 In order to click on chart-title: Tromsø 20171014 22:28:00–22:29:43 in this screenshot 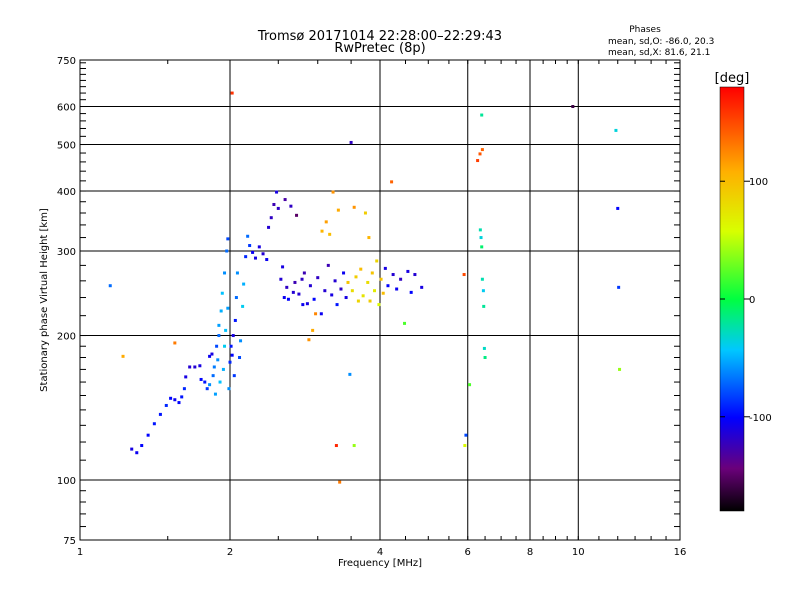, I will do `click(379, 36)`.